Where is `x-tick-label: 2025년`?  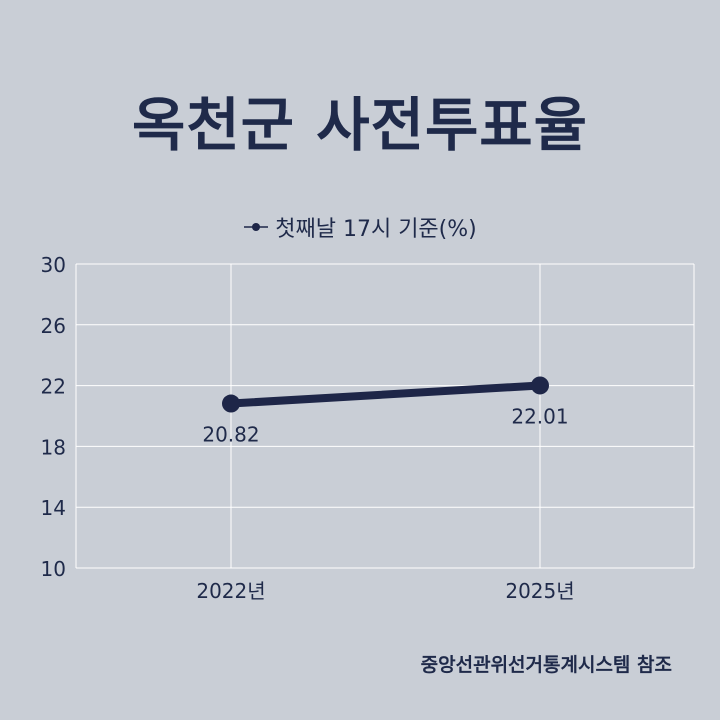
x-tick-label: 2025년 is located at coordinates (539, 591).